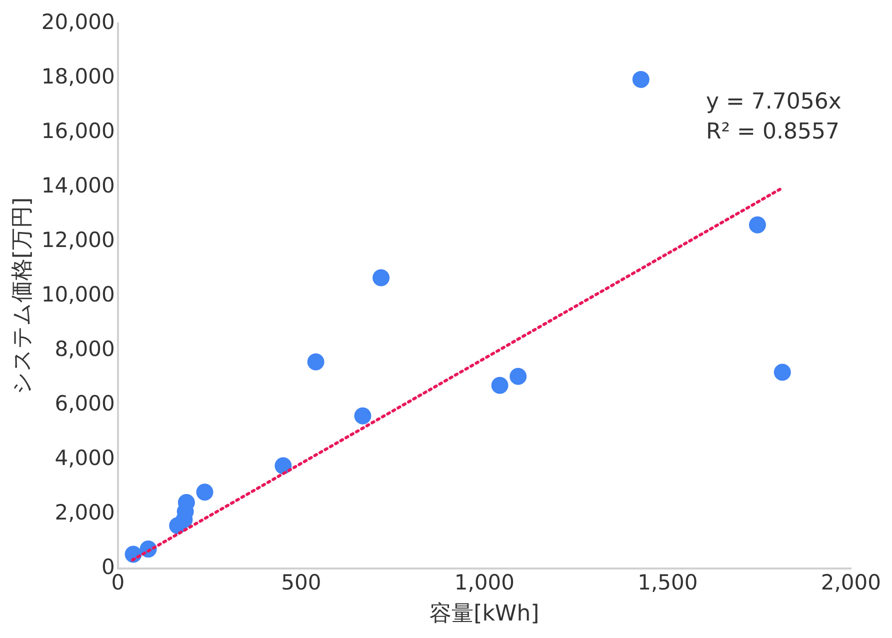  What do you see at coordinates (22, 296) in the screenshot?
I see `y-axis-title: システム価格[万円]` at bounding box center [22, 296].